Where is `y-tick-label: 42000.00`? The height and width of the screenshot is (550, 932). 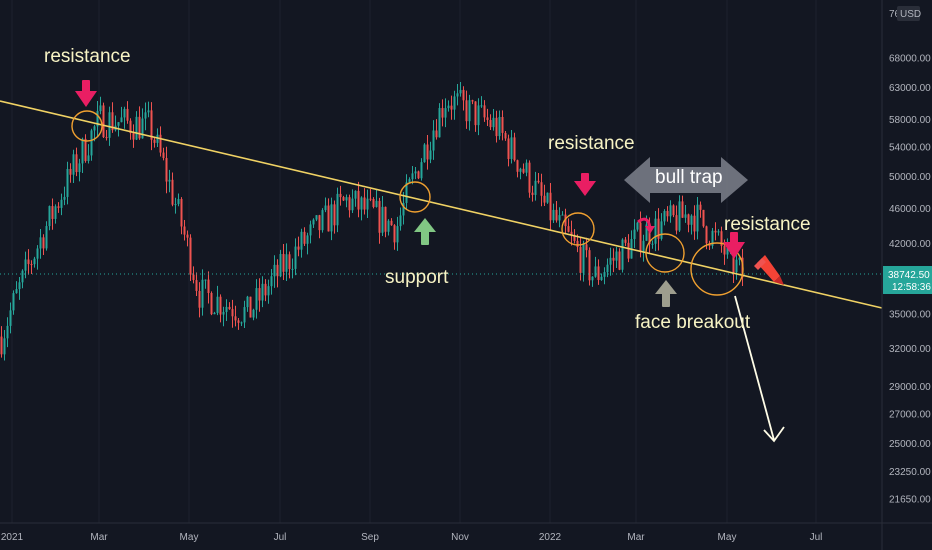 y-tick-label: 42000.00 is located at coordinates (910, 244).